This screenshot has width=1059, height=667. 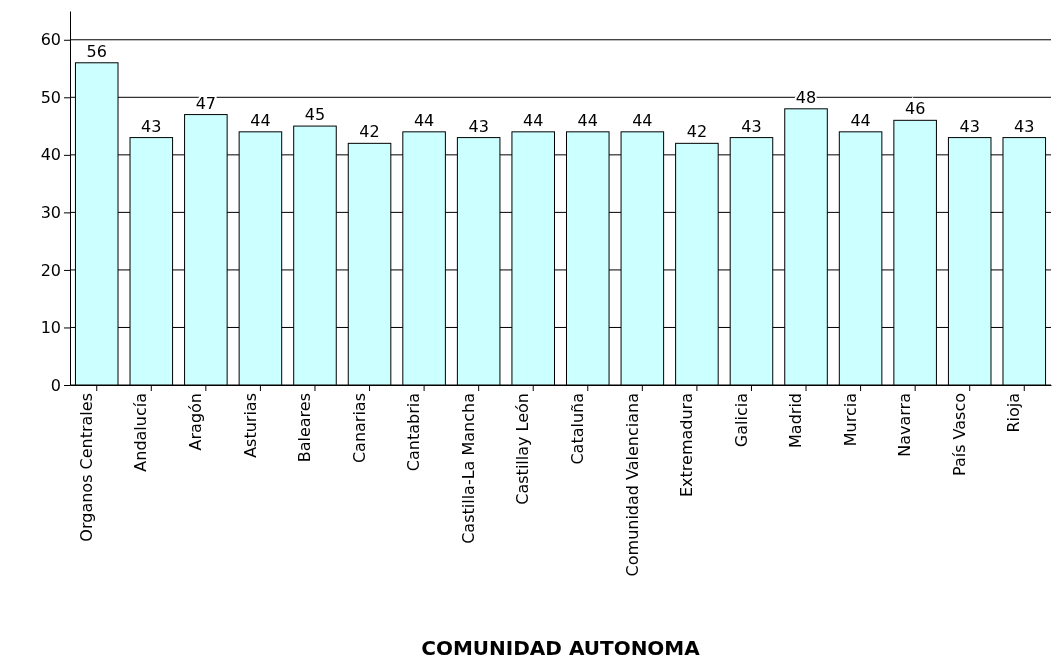 I want to click on x-tick-label: Galicia, so click(x=741, y=420).